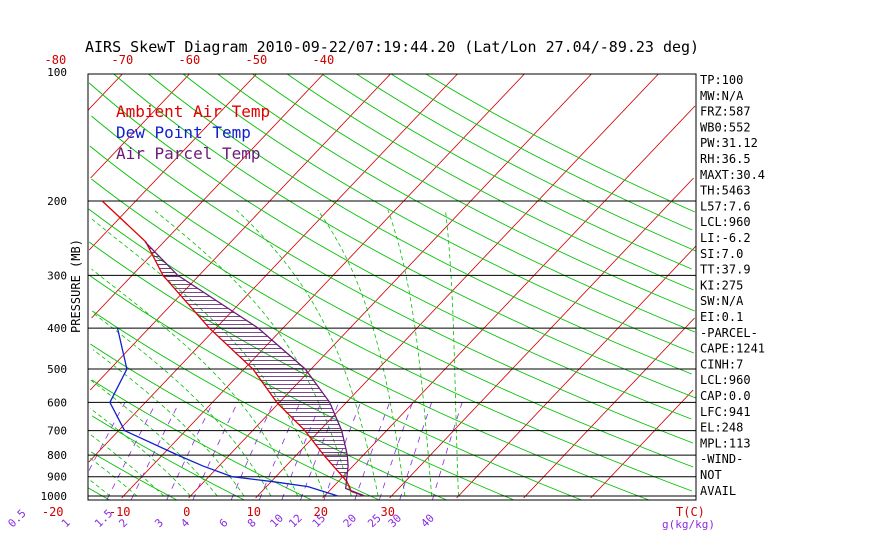 The image size is (870, 560). Describe the element at coordinates (57, 455) in the screenshot. I see `pressure-tick-label: 800` at that location.